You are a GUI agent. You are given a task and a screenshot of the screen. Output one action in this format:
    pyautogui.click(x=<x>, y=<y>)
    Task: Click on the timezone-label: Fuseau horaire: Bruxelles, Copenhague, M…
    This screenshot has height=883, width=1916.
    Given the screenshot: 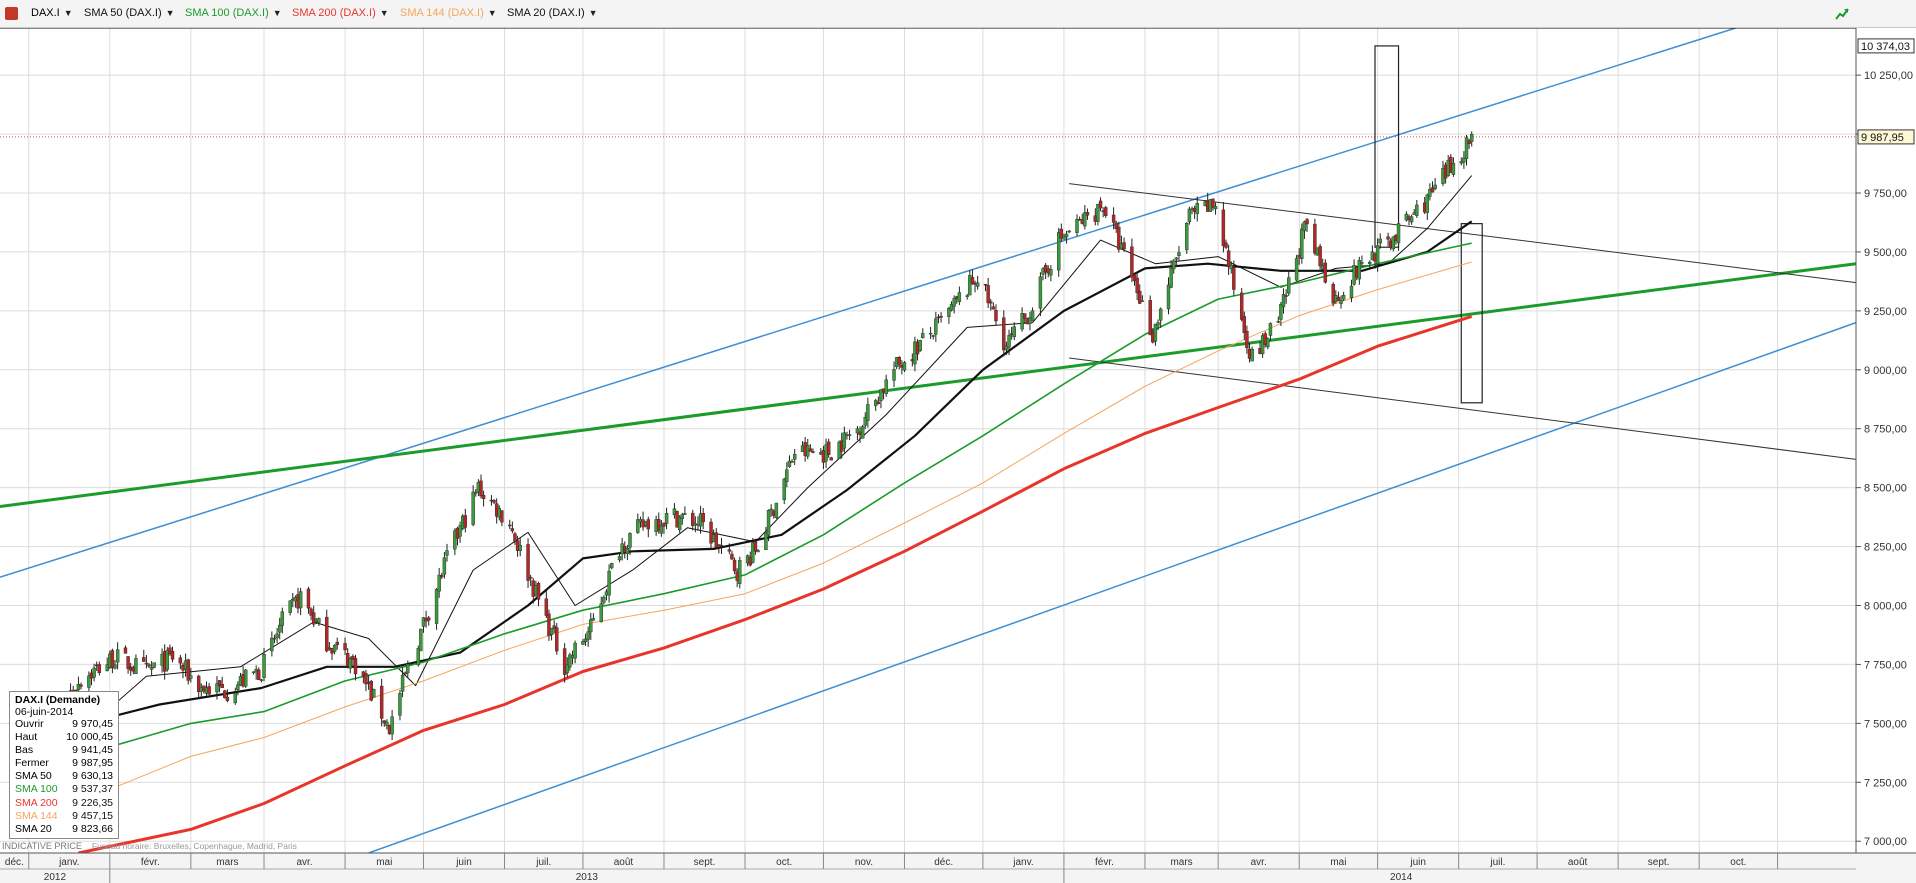 What is the action you would take?
    pyautogui.click(x=194, y=846)
    